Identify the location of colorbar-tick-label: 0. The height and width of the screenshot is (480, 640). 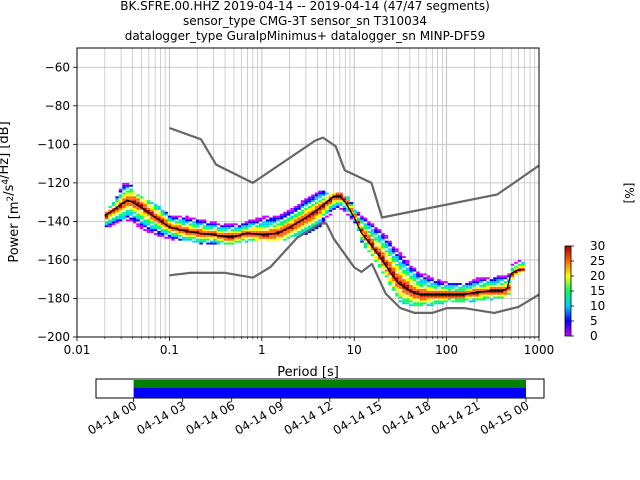
(594, 336).